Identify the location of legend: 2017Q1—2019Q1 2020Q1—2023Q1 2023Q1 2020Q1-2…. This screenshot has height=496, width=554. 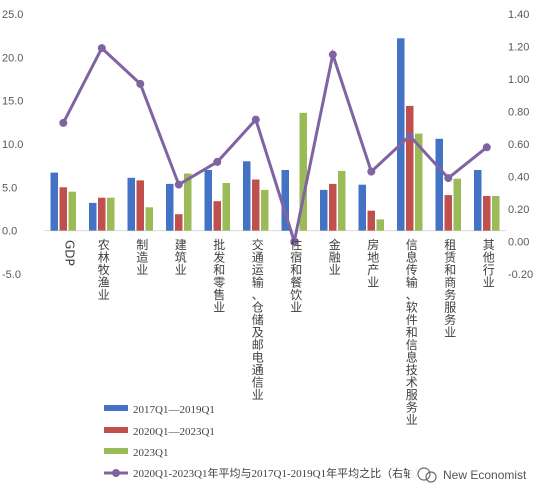
(264, 442).